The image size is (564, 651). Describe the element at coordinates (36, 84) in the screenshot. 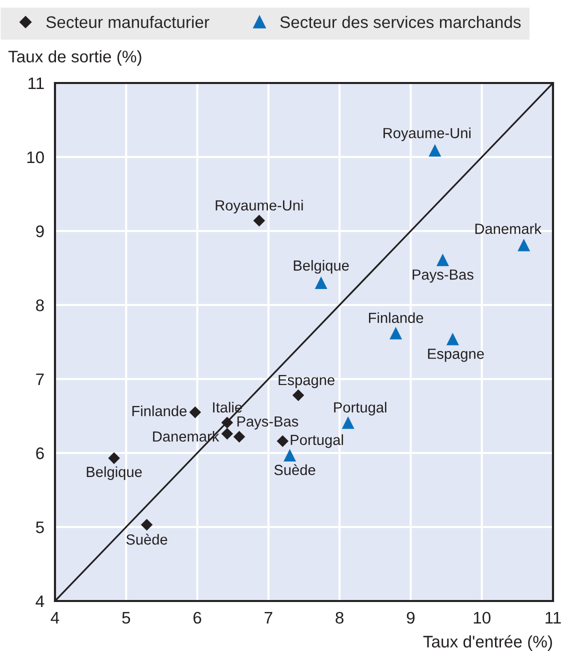

I see `y-tick-label: 11` at that location.